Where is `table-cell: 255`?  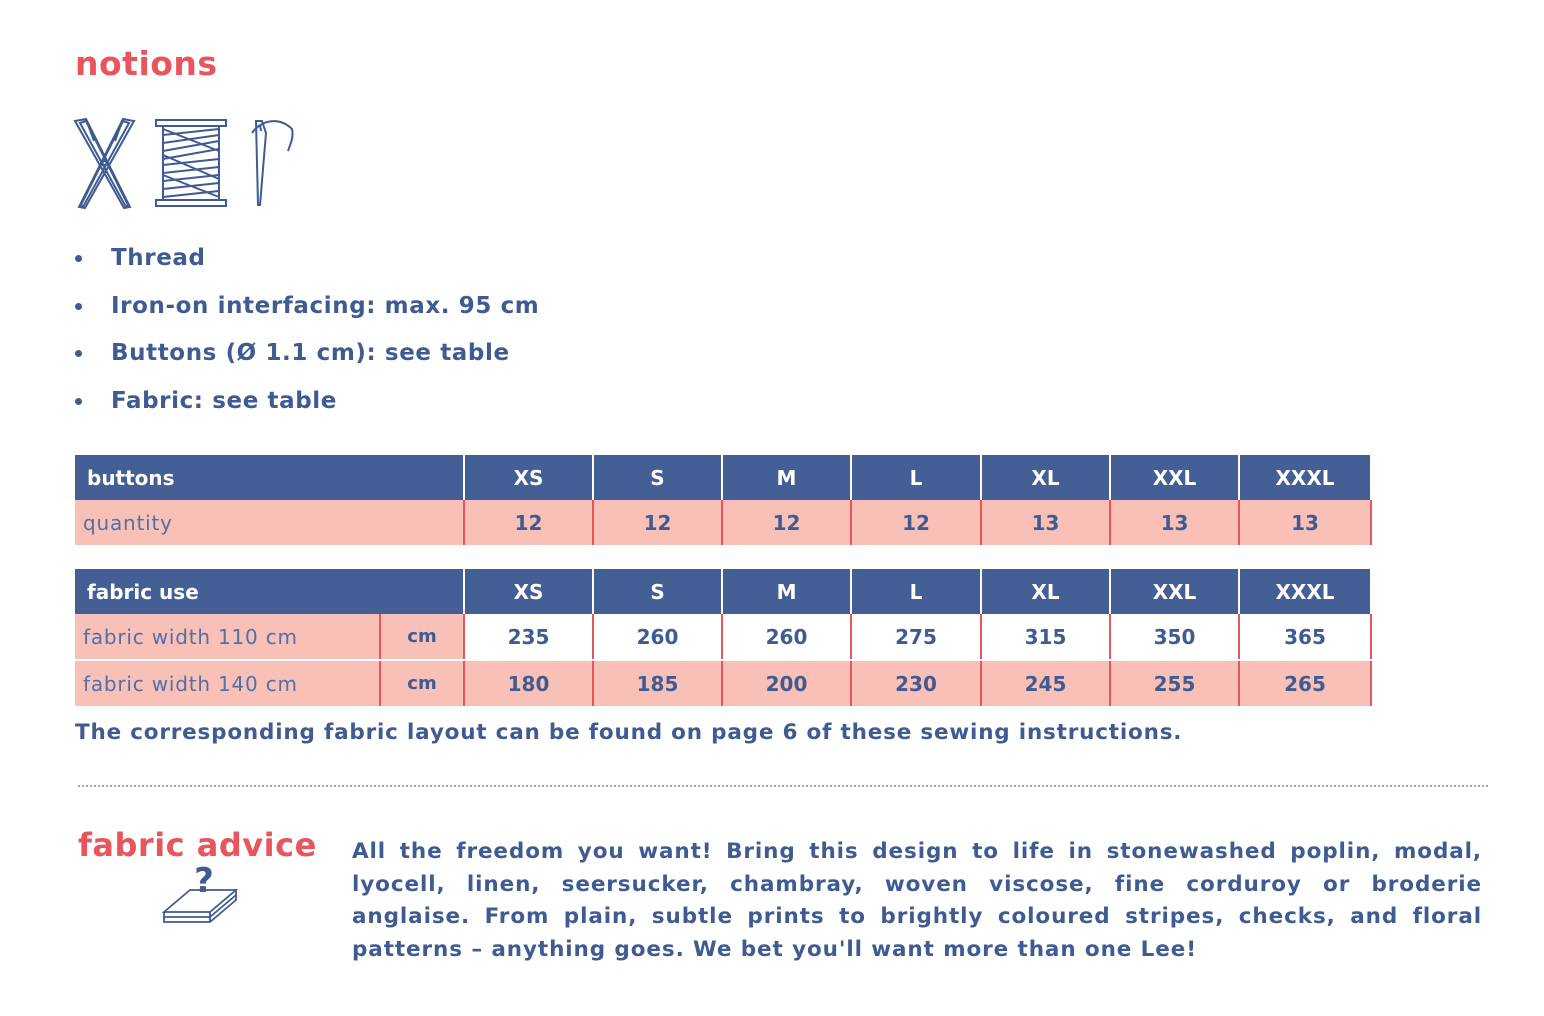
table-cell: 255 is located at coordinates (1175, 684).